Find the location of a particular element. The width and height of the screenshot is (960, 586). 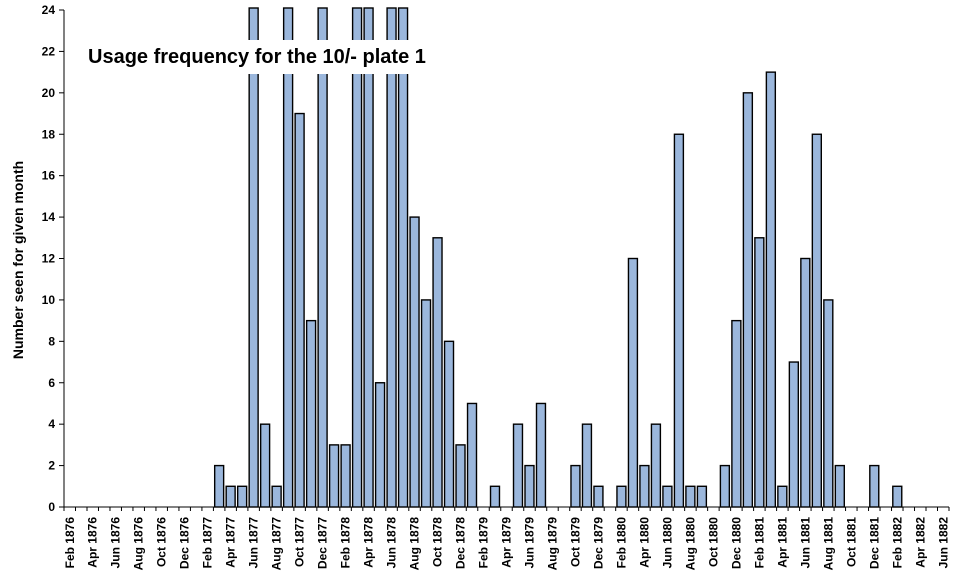

x-tick-label: Feb 1879 is located at coordinates (484, 543).